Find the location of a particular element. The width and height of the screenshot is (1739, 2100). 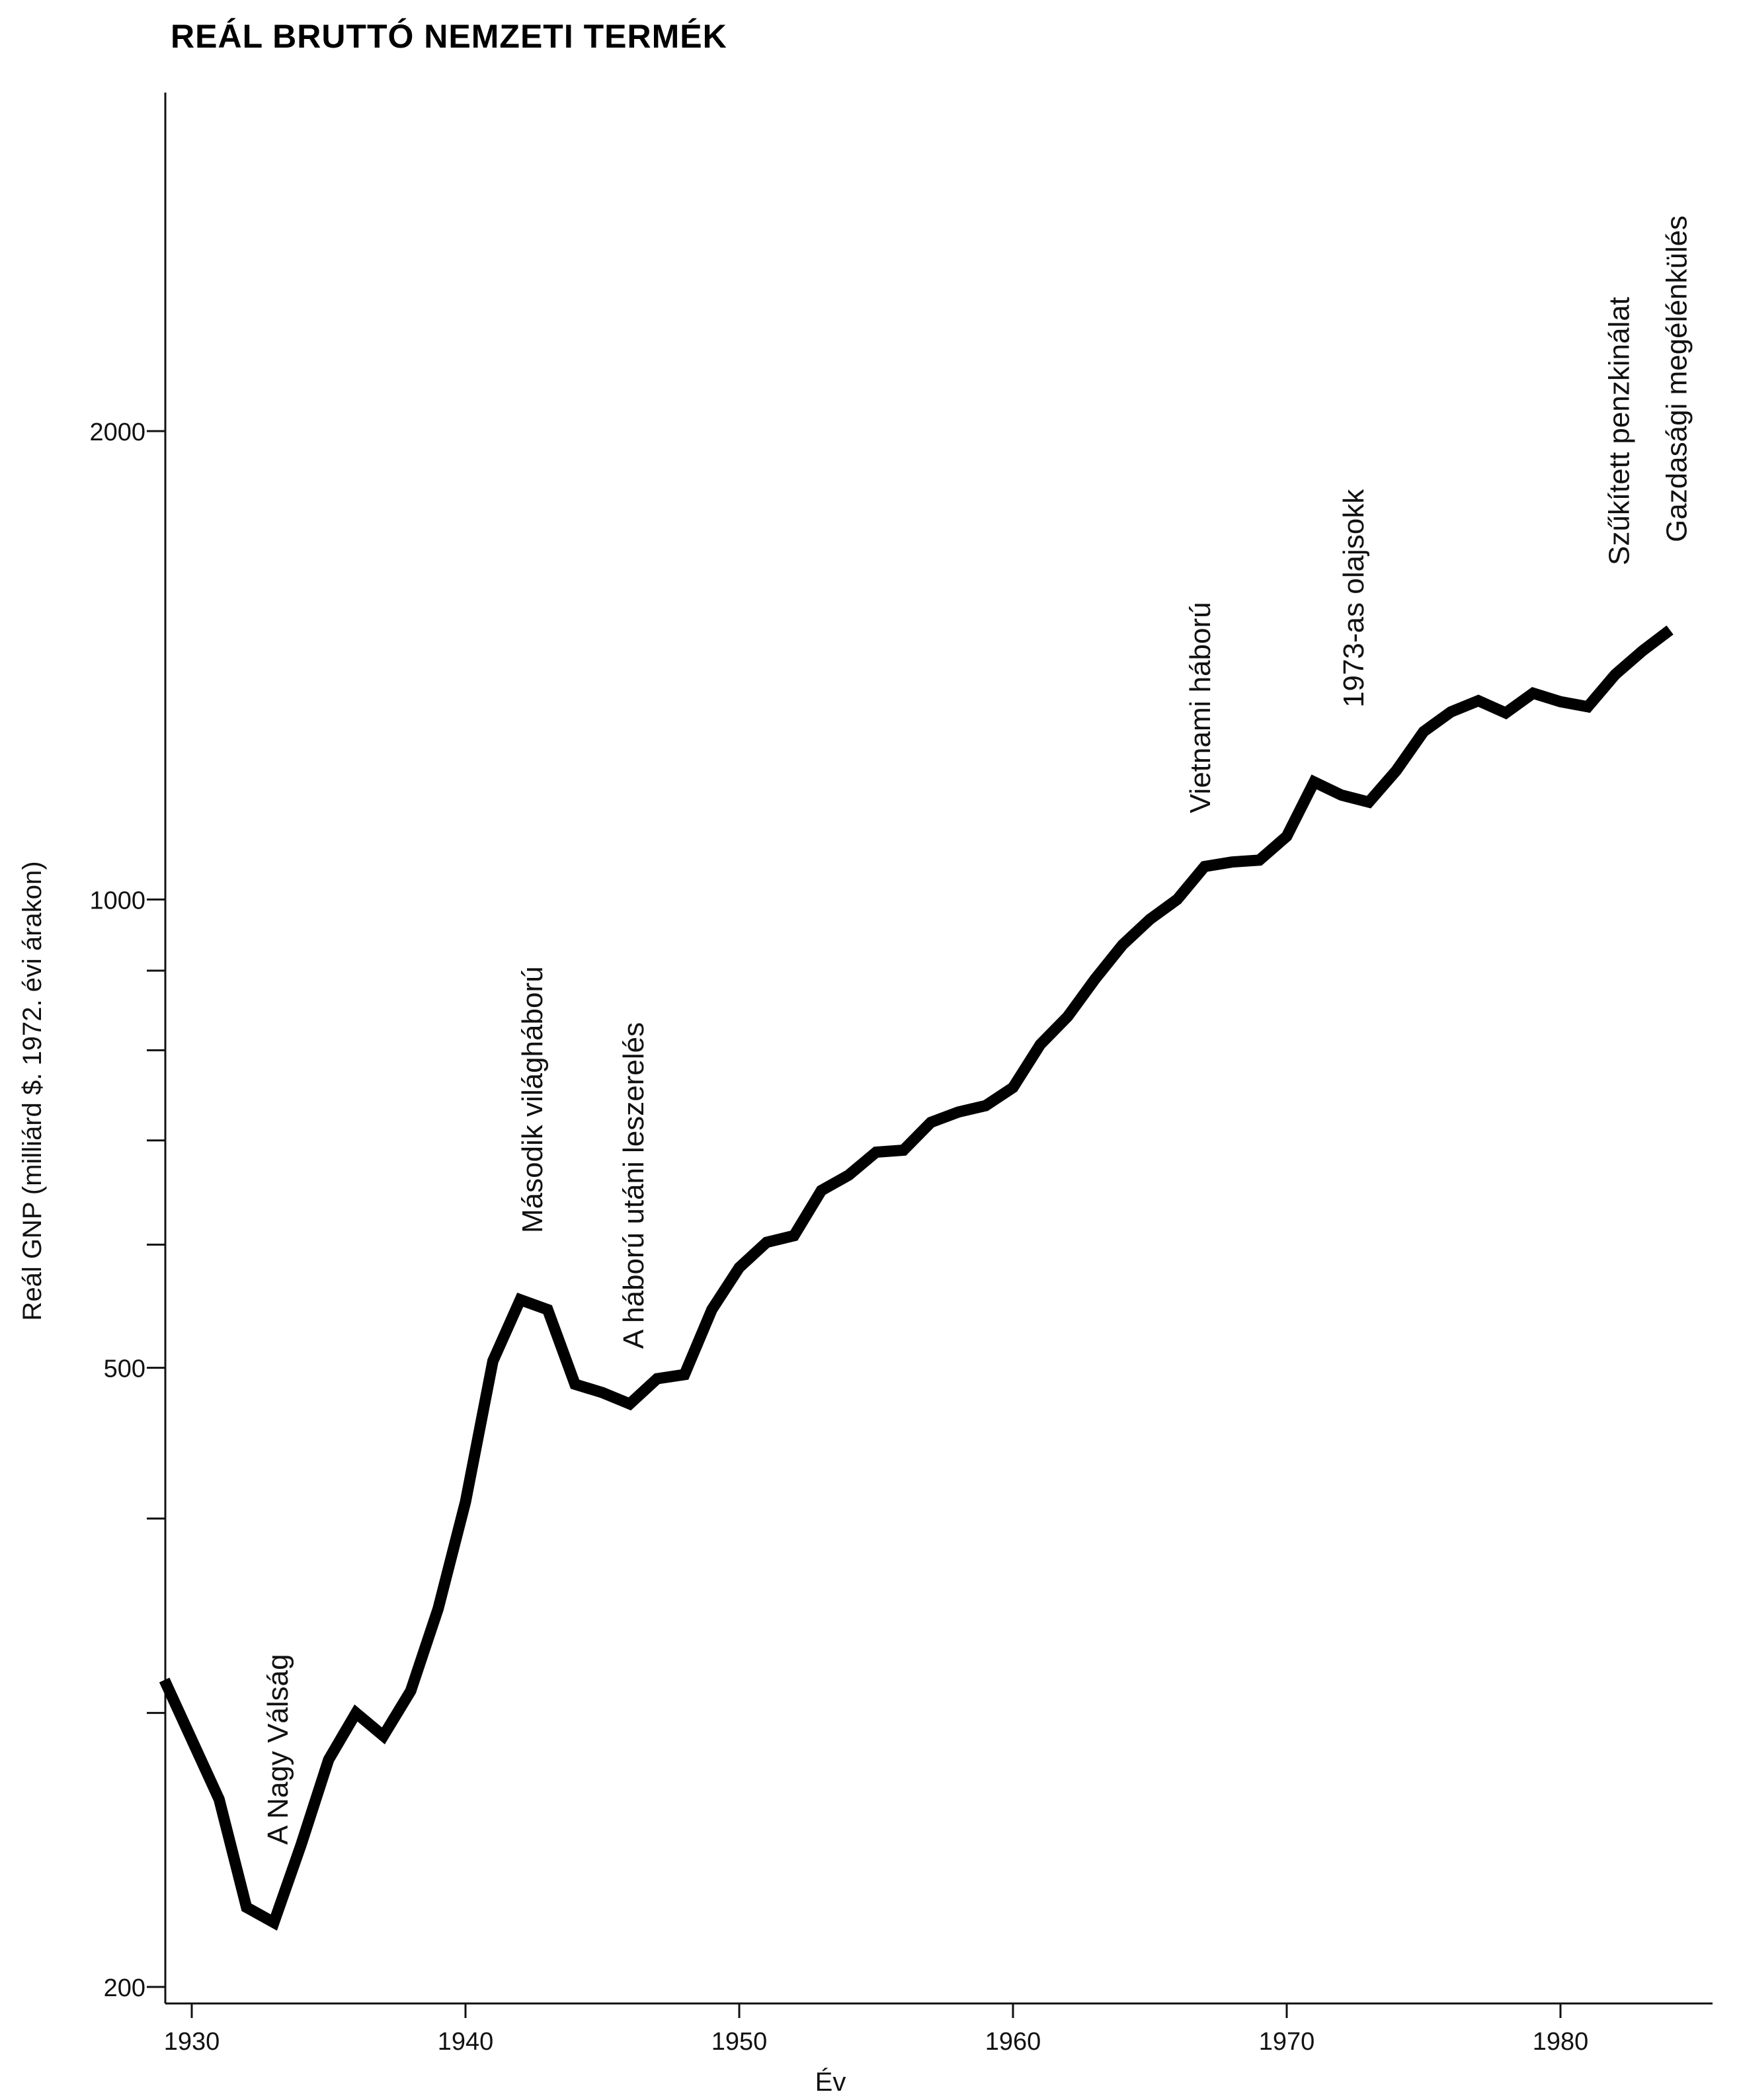

annotation-label: Gazdasági megélénkülés is located at coordinates (1677, 379).